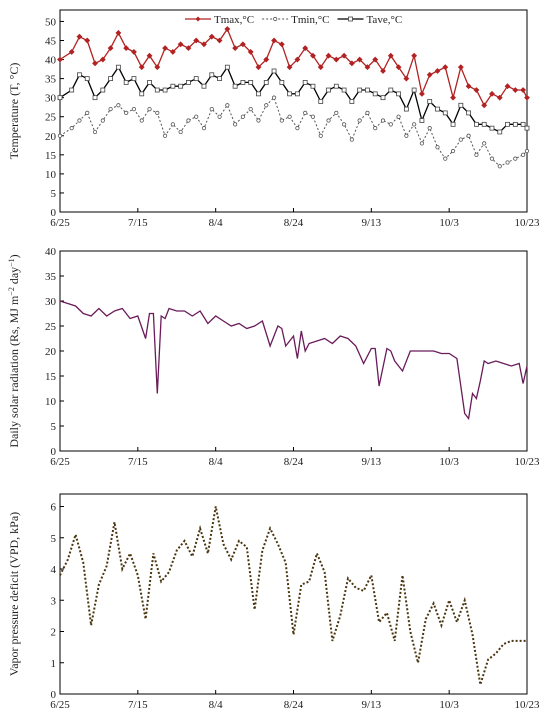 Image resolution: width=550 pixels, height=724 pixels. What do you see at coordinates (14, 277) in the screenshot?
I see `y-axis-title-part: day` at bounding box center [14, 277].